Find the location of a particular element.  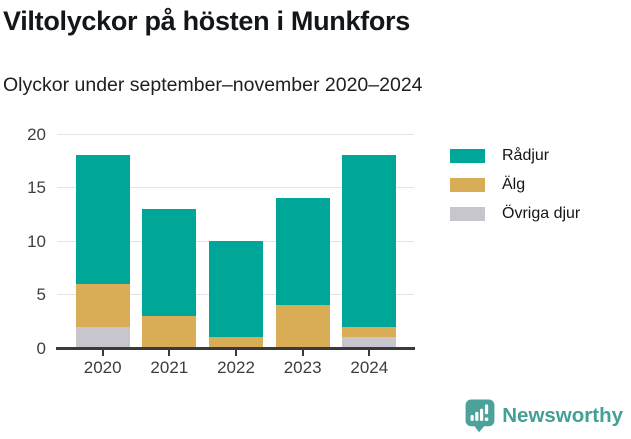

x-axis-tick-label: 2020 is located at coordinates (102, 367).